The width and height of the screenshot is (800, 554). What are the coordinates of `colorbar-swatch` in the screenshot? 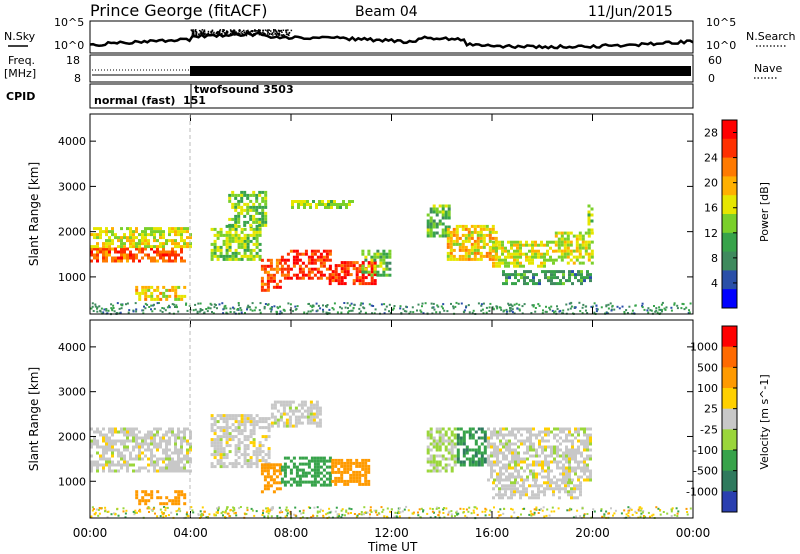 It's located at (729, 224).